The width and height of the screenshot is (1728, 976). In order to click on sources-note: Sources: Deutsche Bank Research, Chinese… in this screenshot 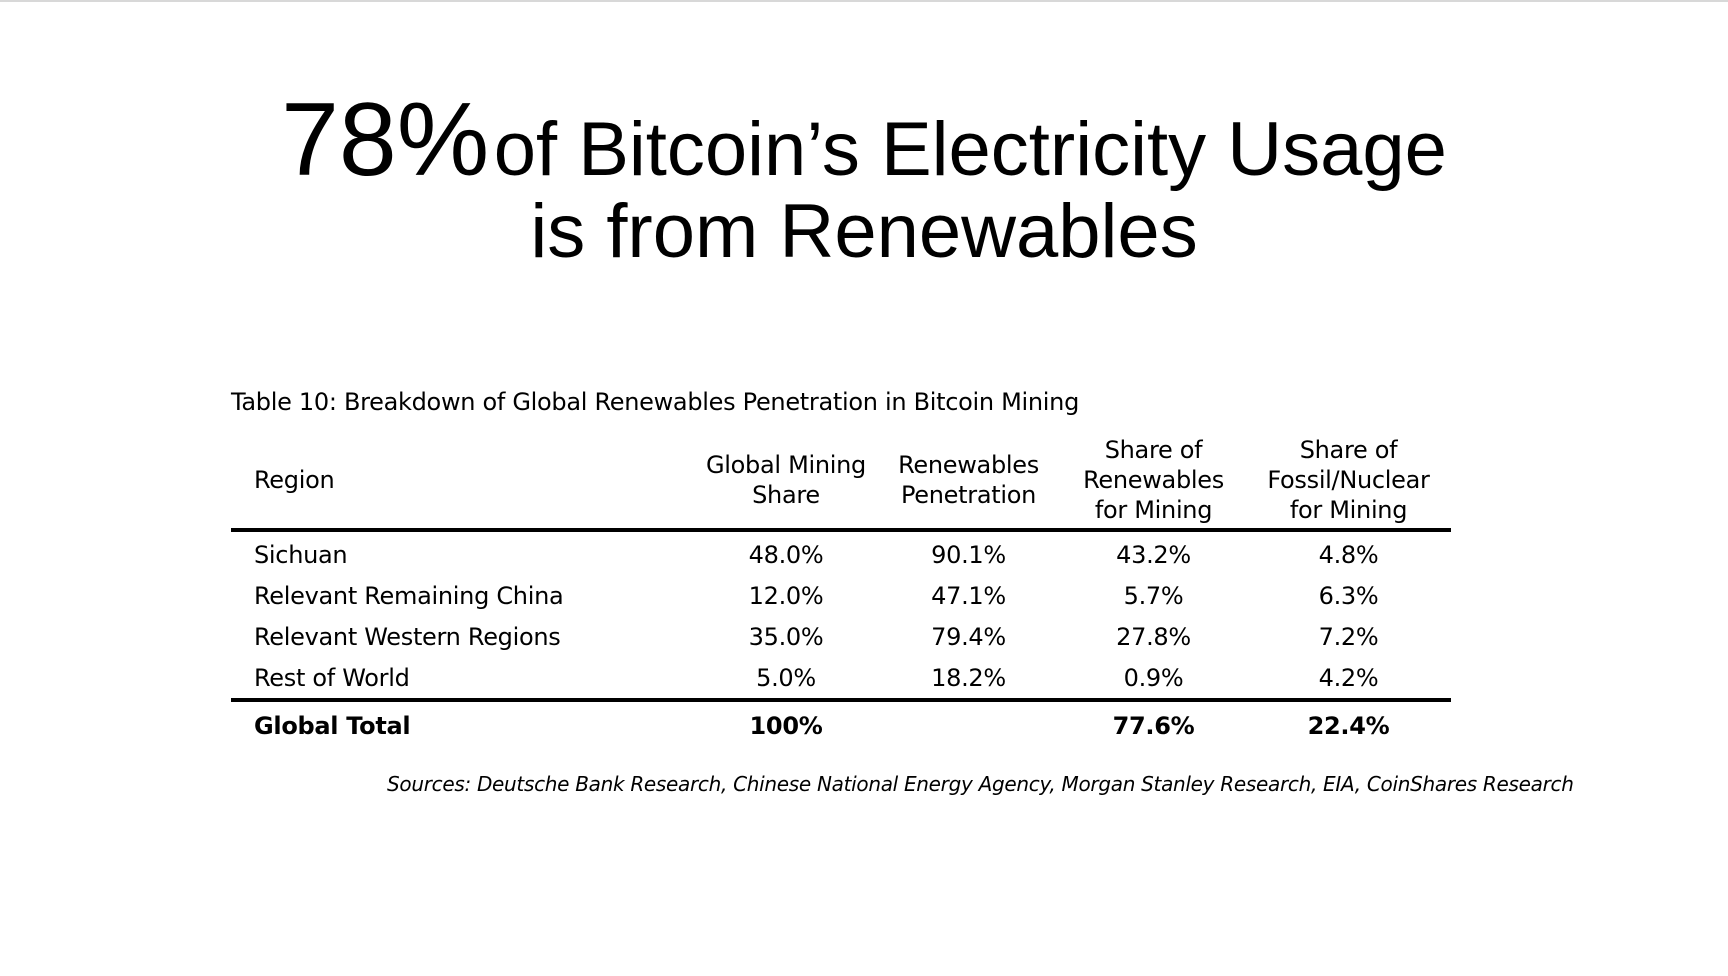, I will do `click(980, 784)`.